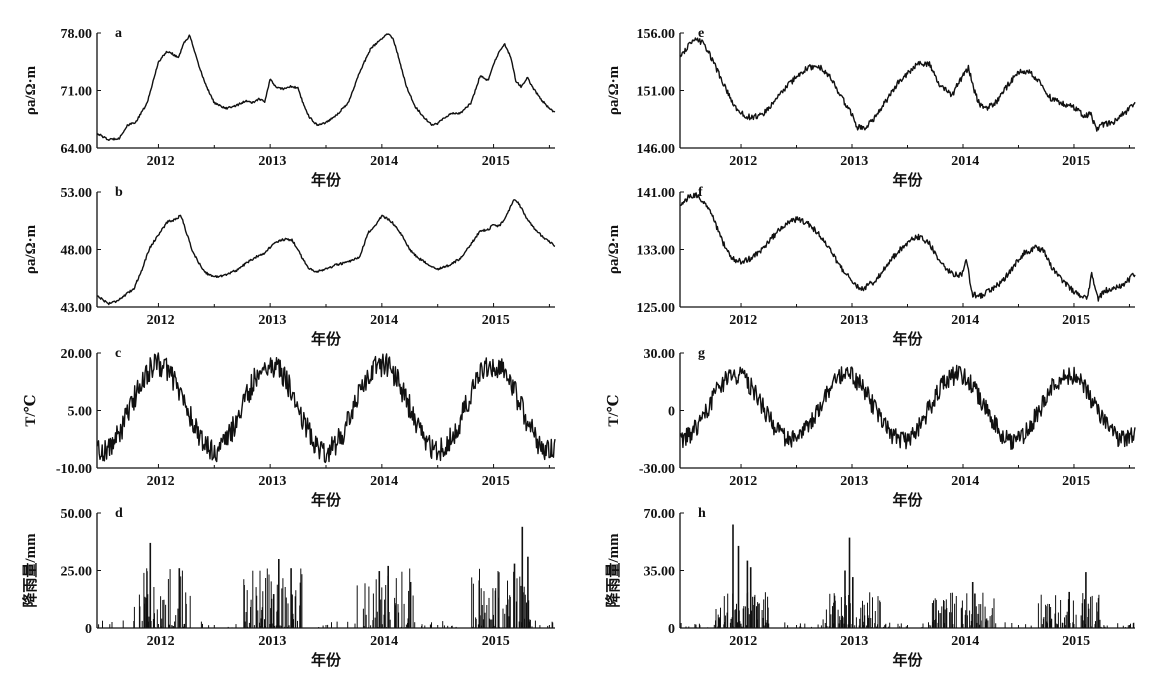 This screenshot has height=682, width=1153. I want to click on series-line, so click(907, 407).